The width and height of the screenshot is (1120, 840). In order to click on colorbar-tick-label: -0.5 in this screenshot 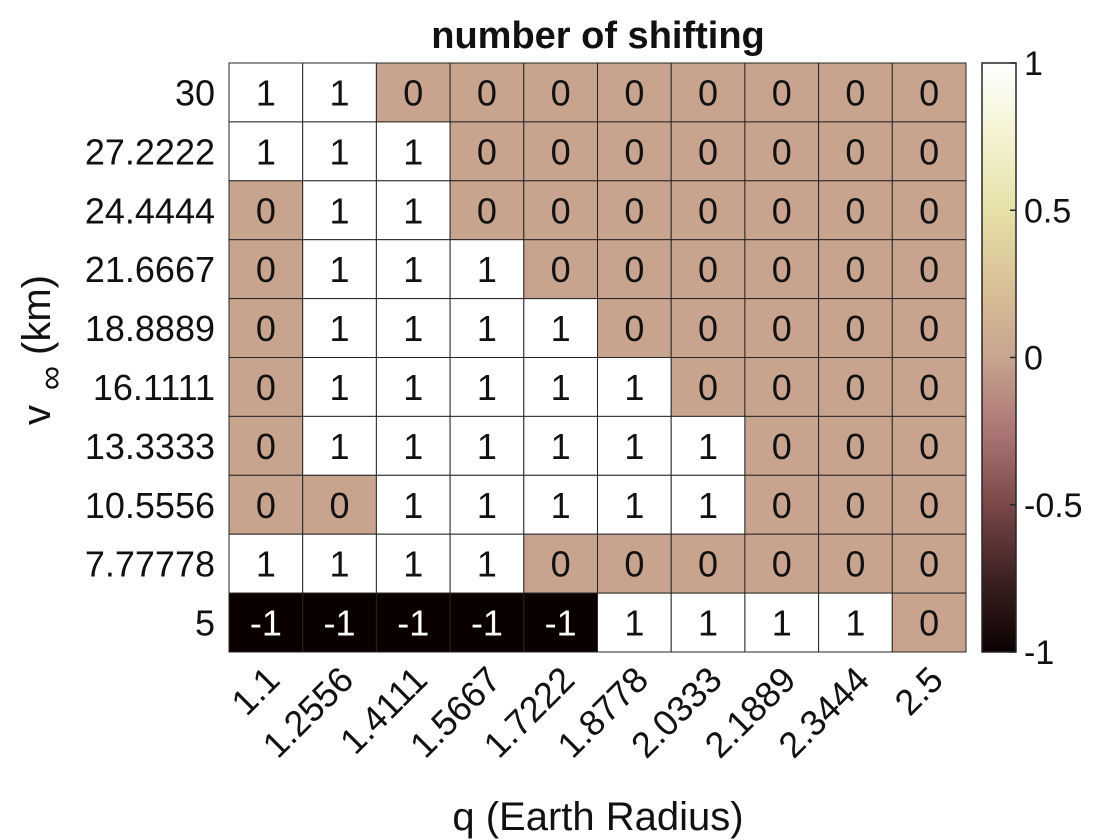, I will do `click(1053, 506)`.